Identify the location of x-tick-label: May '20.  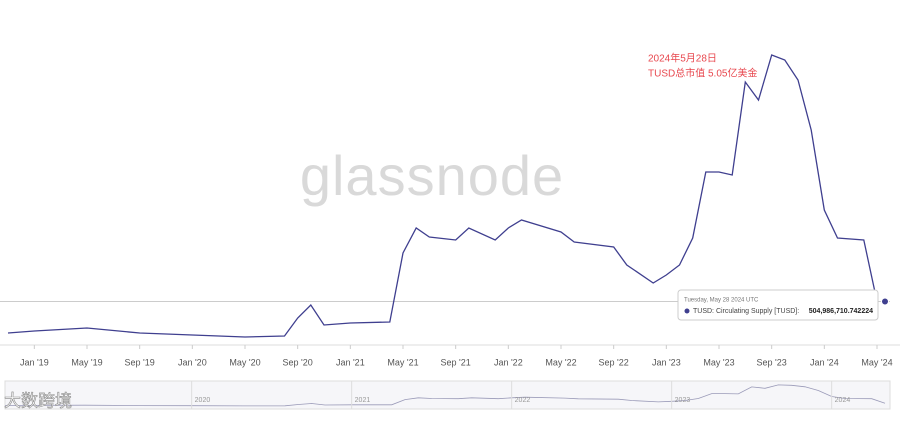
(244, 362).